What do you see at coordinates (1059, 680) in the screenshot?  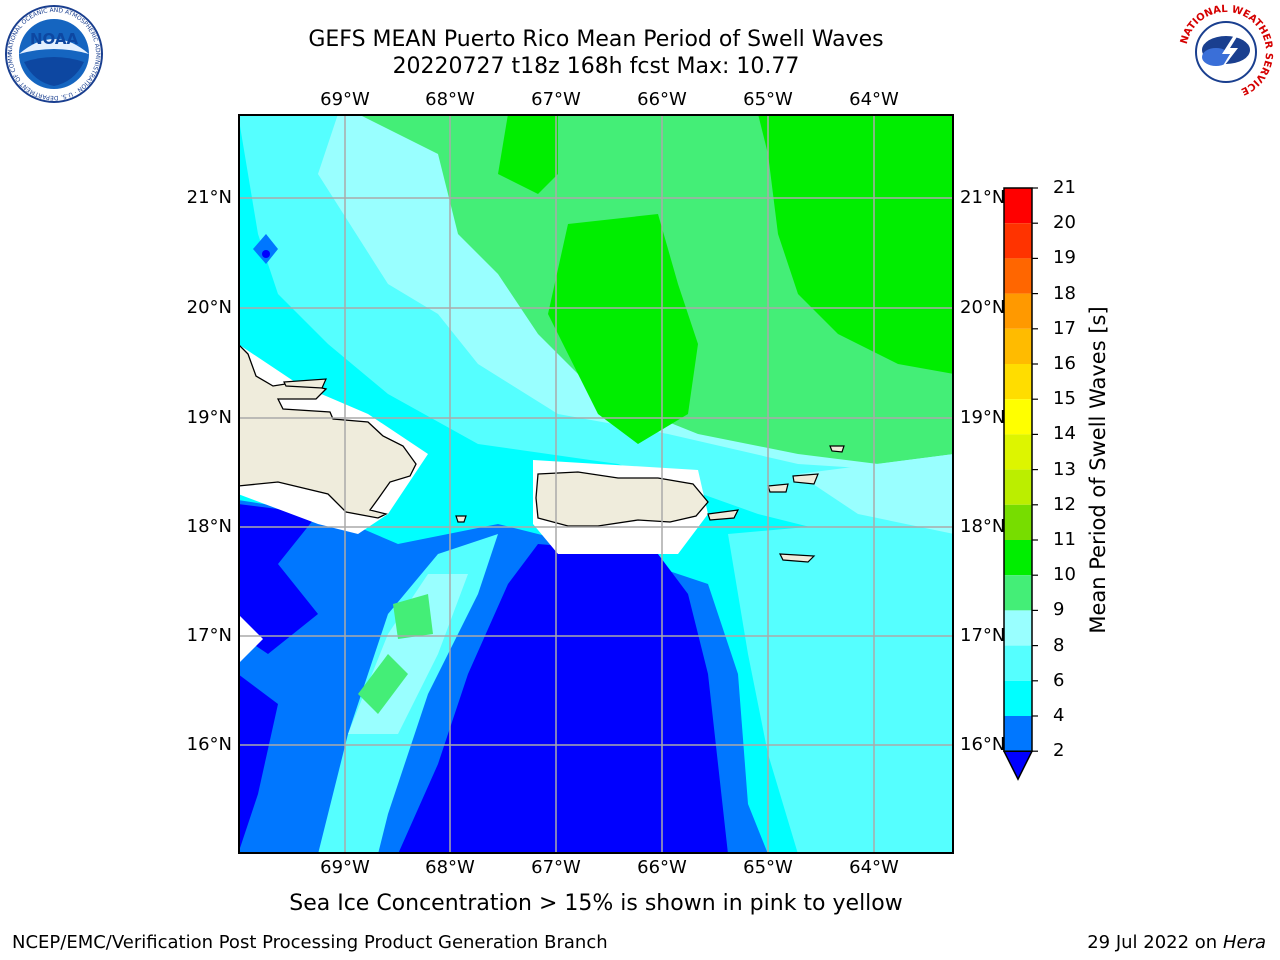 I see `colorbar-tick-label: 6` at bounding box center [1059, 680].